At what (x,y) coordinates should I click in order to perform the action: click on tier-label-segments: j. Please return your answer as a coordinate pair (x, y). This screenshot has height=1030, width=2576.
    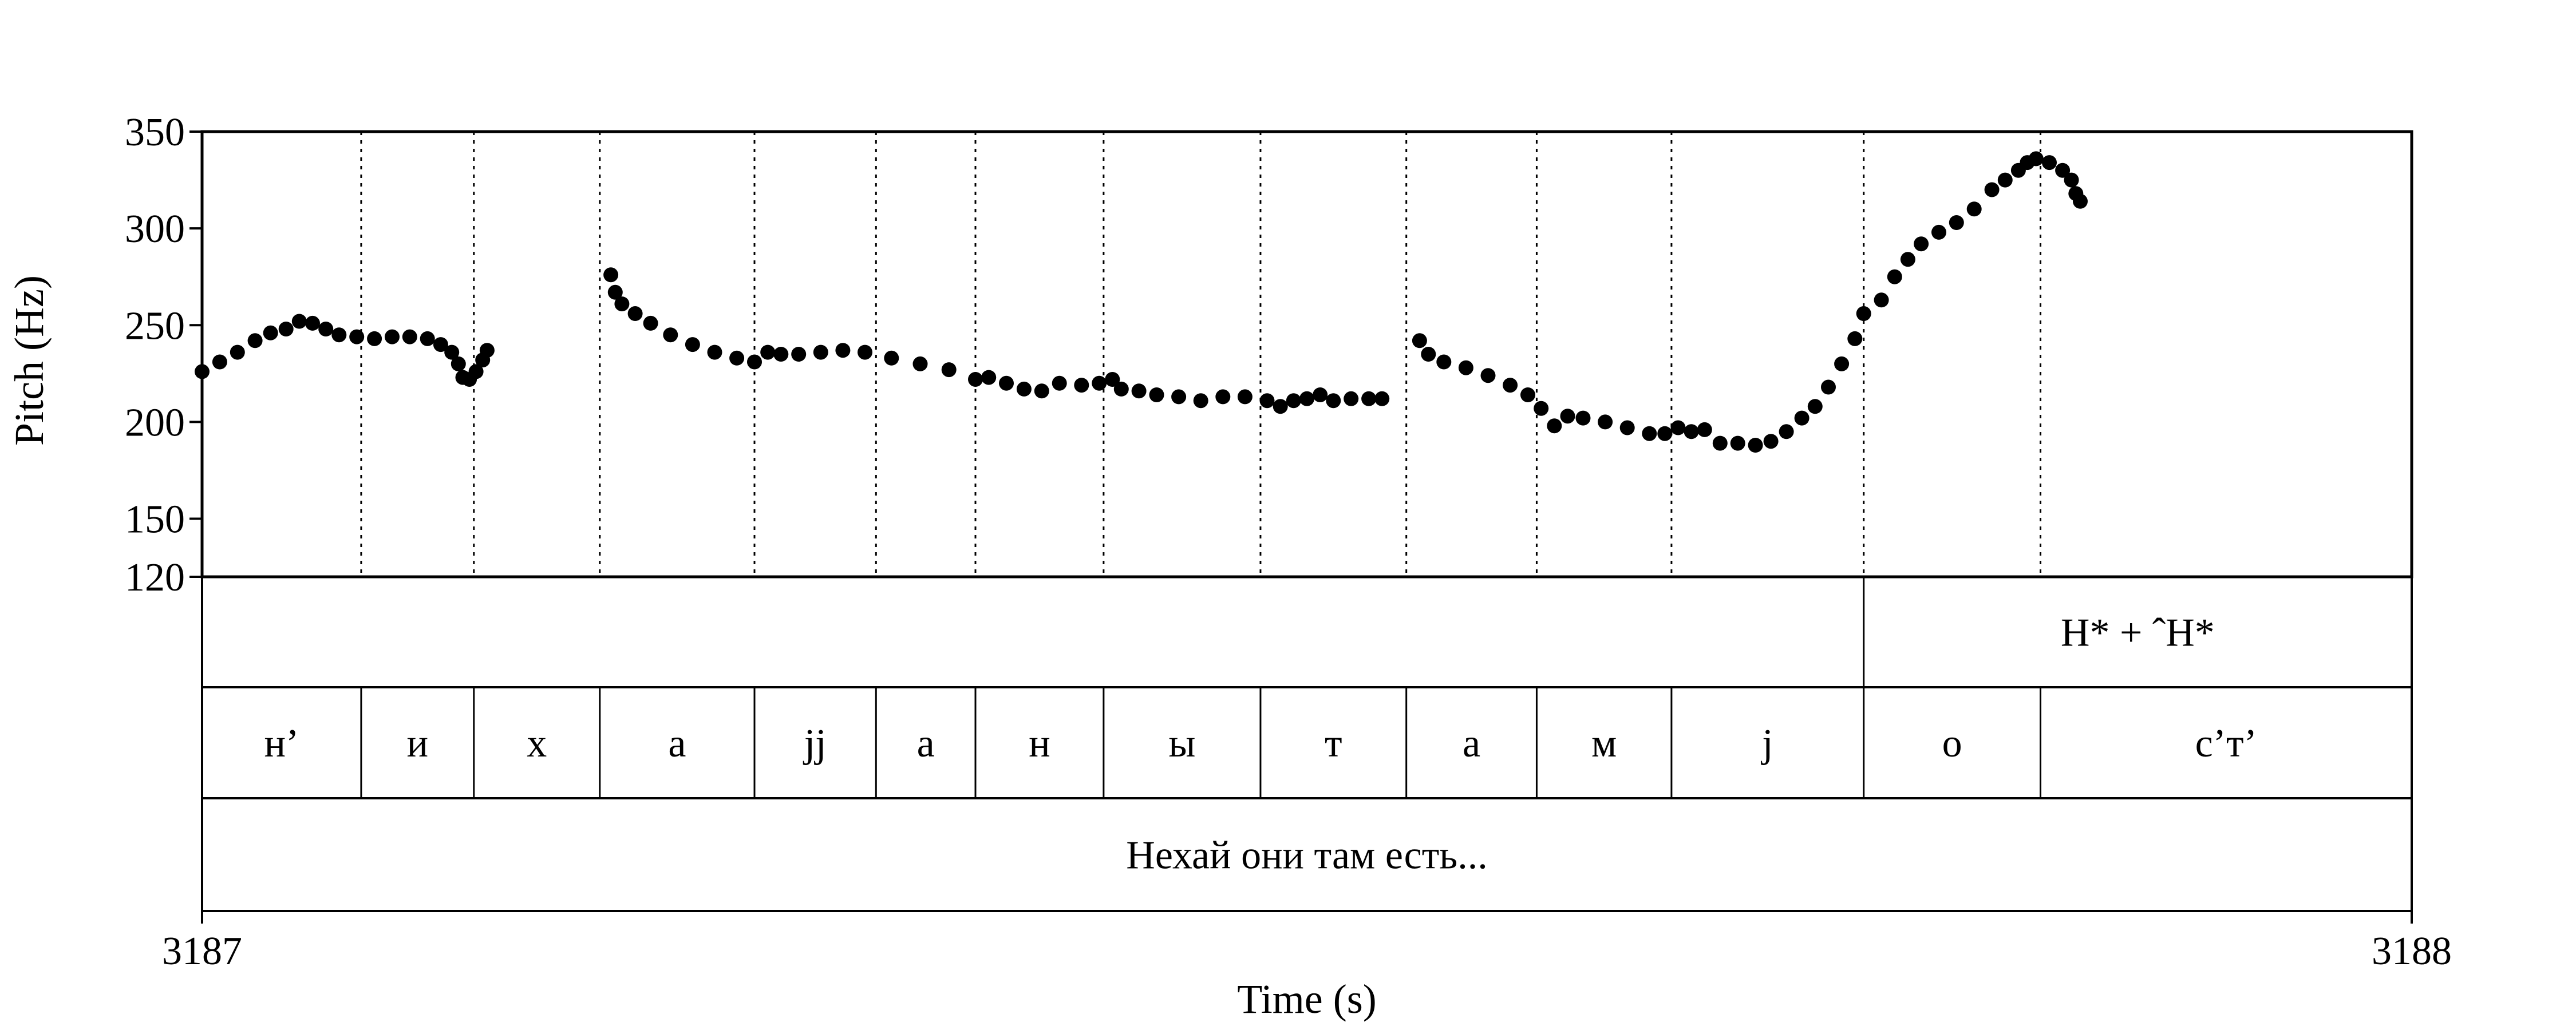
    Looking at the image, I should click on (1766, 744).